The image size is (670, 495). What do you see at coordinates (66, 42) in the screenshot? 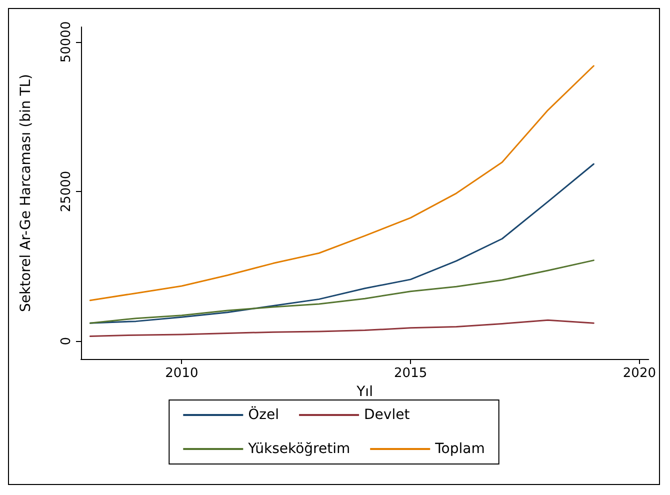
I see `y-tick-label: 50000` at bounding box center [66, 42].